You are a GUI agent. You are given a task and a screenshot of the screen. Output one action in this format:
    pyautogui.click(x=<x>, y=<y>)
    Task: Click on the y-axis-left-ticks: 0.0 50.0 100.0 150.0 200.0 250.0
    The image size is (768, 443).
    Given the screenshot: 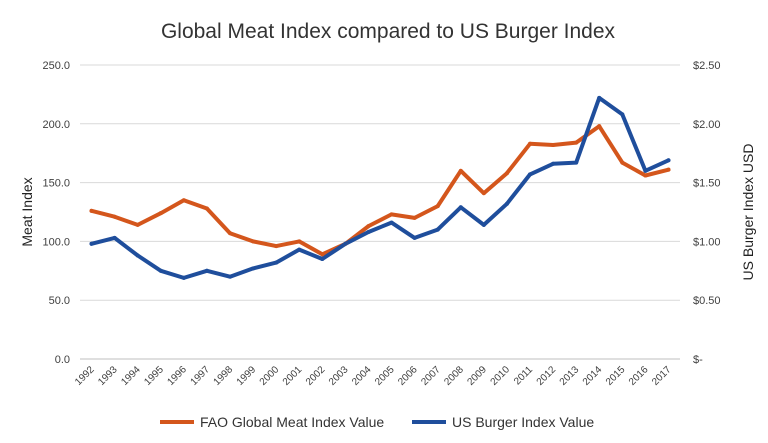 What is the action you would take?
    pyautogui.click(x=56, y=213)
    